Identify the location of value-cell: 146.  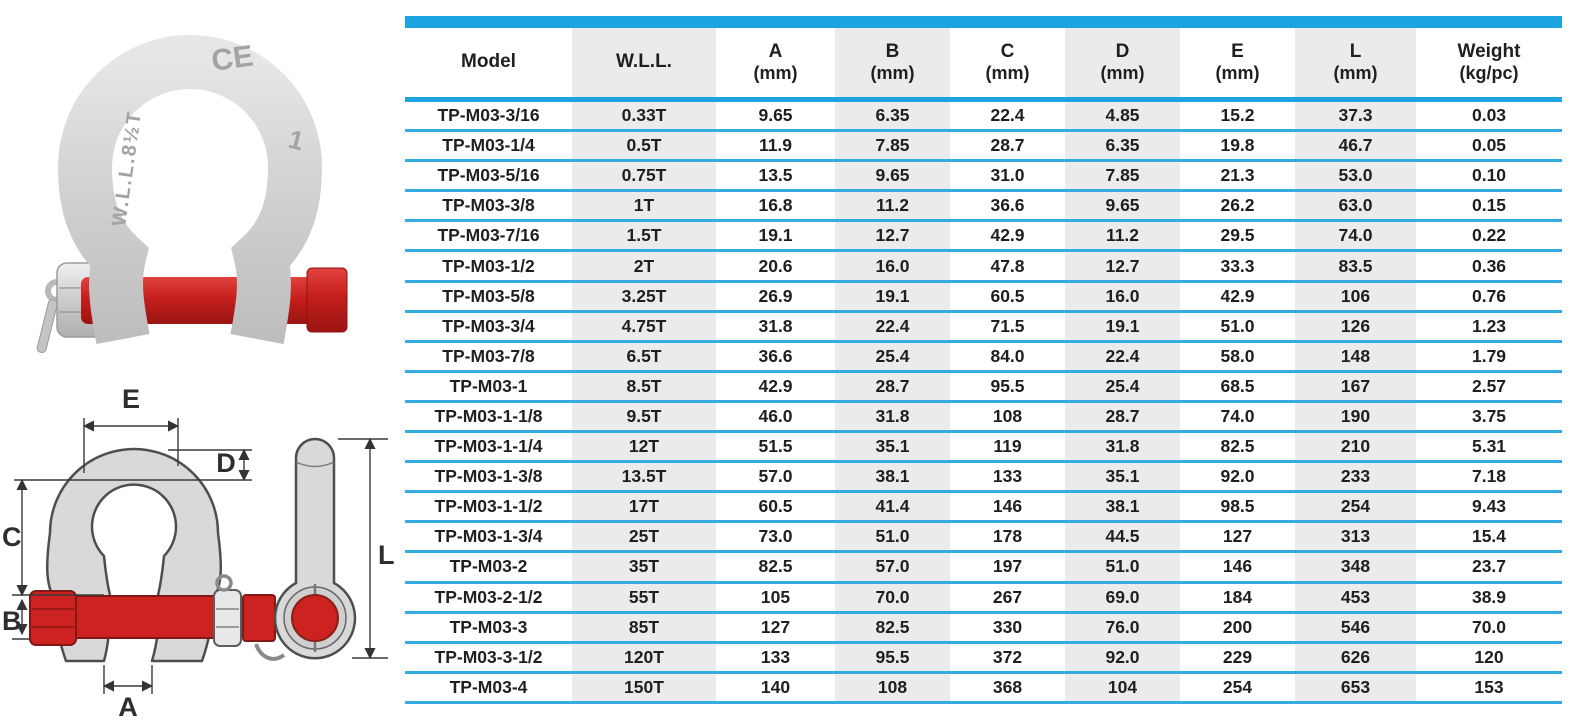
(1007, 507).